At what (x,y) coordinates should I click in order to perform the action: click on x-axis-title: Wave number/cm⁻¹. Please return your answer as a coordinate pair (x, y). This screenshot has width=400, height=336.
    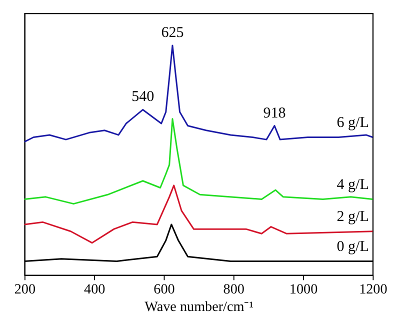
    Looking at the image, I should click on (199, 307).